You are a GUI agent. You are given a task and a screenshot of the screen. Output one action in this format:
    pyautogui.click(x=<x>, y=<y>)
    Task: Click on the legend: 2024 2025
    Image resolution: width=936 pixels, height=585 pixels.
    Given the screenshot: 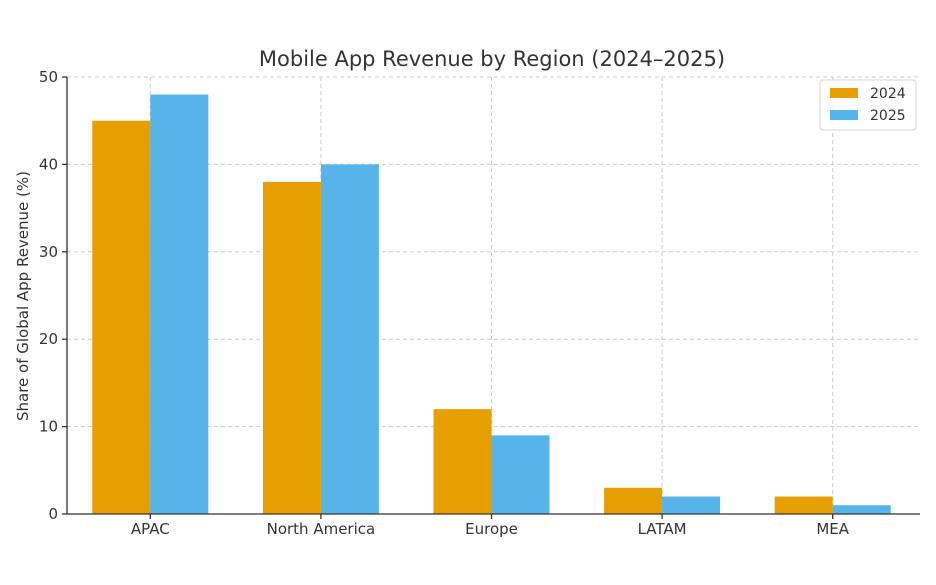 What is the action you would take?
    pyautogui.click(x=868, y=105)
    